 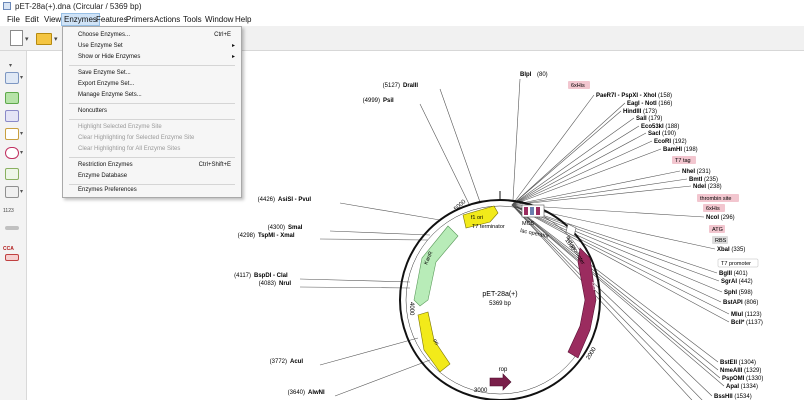 I want to click on site-hindiii: HindIII (173), so click(x=640, y=112).